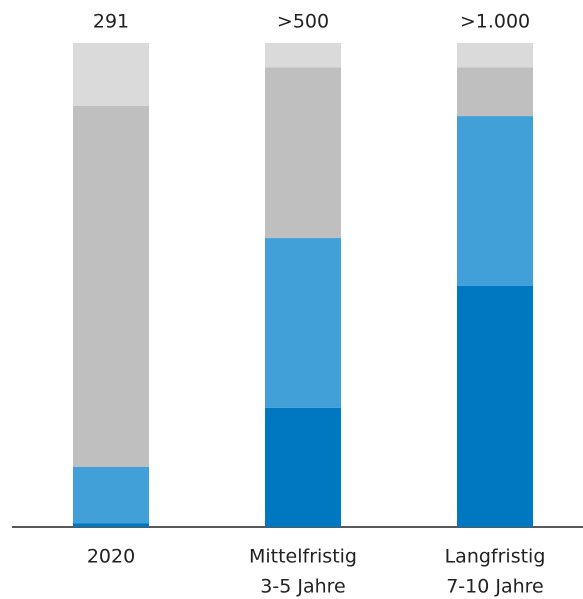 Image resolution: width=583 pixels, height=599 pixels. What do you see at coordinates (495, 557) in the screenshot?
I see `x-tick-label: Langfristig` at bounding box center [495, 557].